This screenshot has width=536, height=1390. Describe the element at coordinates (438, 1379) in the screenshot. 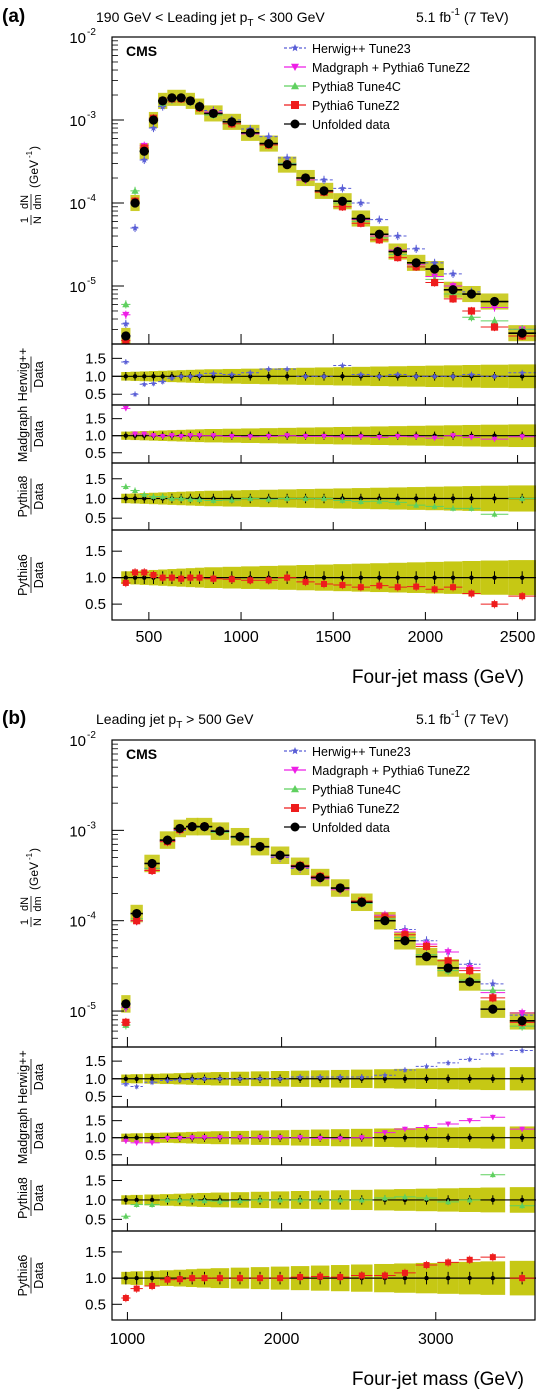

I see `panel-b-x-axis-title: Four-jet mass (GeV)` at that location.